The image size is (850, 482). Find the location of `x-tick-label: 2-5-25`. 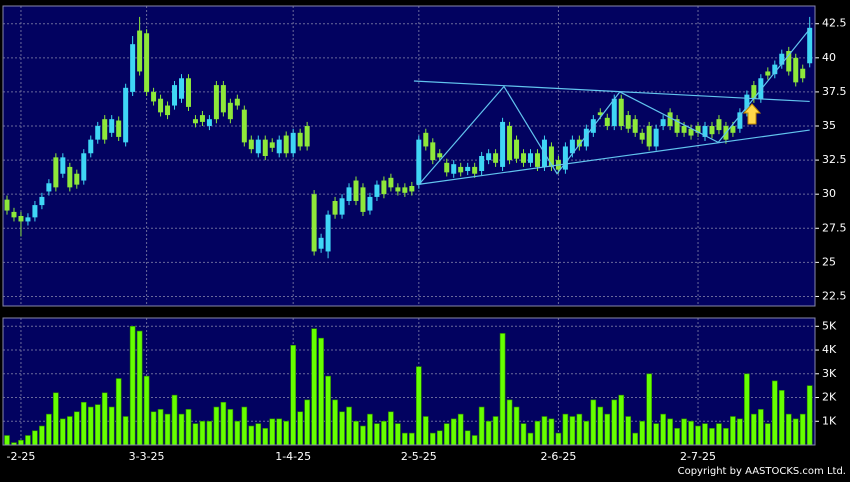

x-tick-label: 2-5-25 is located at coordinates (419, 456).